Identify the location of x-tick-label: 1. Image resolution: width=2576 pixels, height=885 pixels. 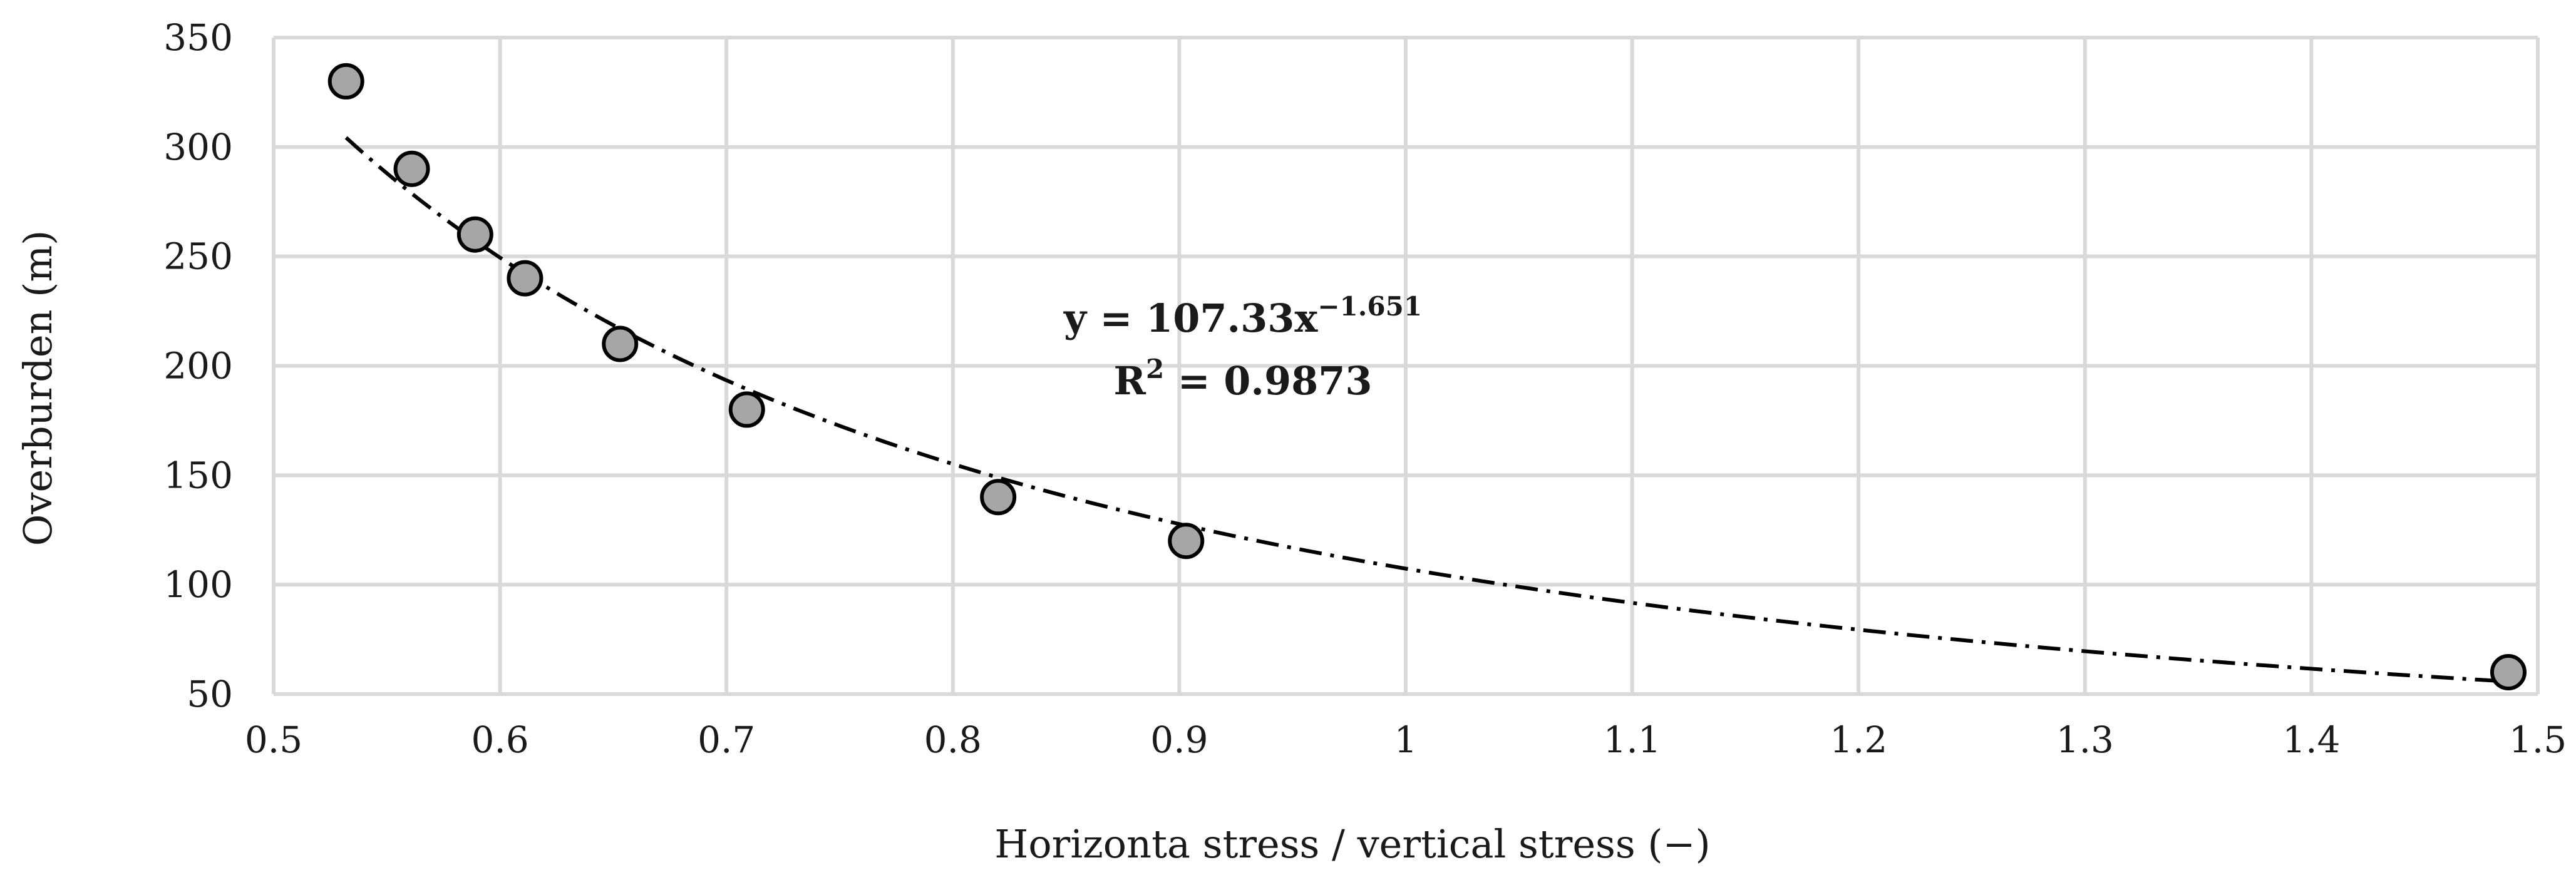
(1406, 740).